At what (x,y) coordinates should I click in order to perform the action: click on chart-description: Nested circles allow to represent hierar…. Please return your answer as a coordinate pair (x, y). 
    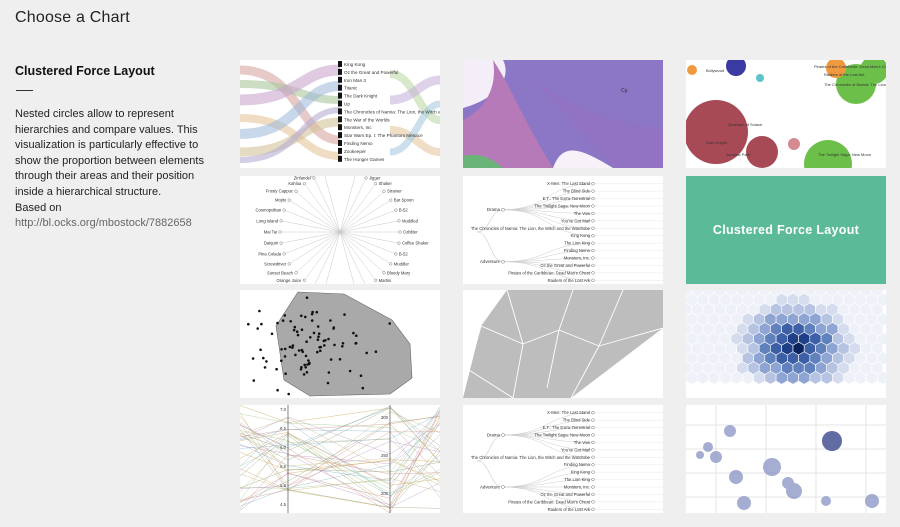
    Looking at the image, I should click on (109, 153).